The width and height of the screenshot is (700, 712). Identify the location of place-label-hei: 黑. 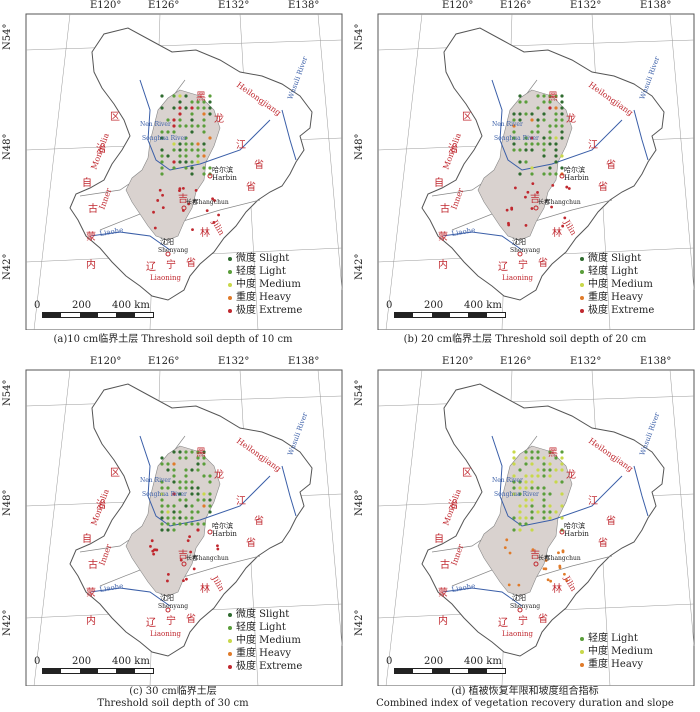
(201, 97).